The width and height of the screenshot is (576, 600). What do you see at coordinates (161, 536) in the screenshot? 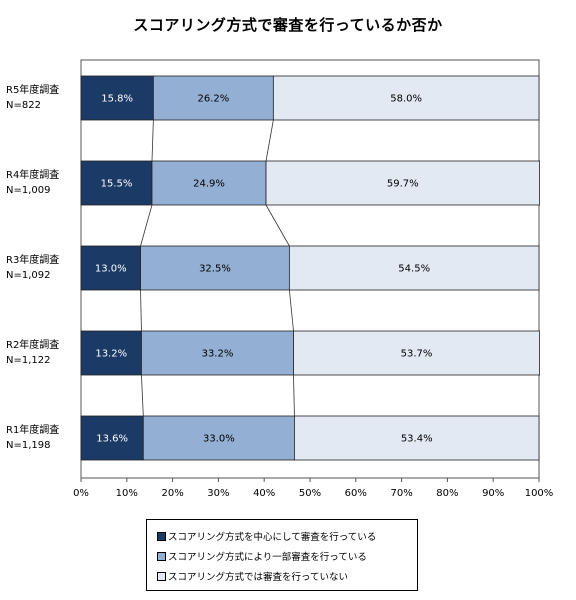
I see `legend-swatch-s0` at bounding box center [161, 536].